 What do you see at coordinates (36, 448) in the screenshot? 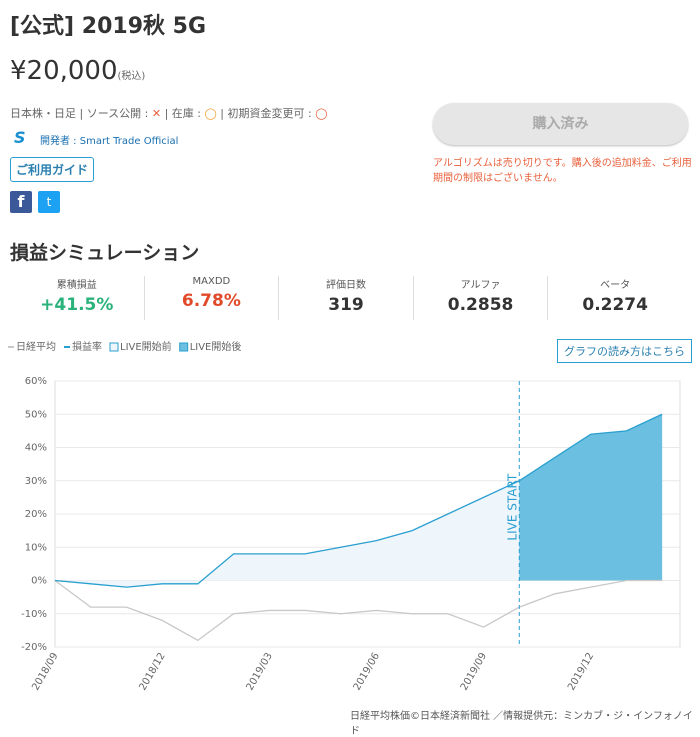
I see `y-tick-label: 40%` at bounding box center [36, 448].